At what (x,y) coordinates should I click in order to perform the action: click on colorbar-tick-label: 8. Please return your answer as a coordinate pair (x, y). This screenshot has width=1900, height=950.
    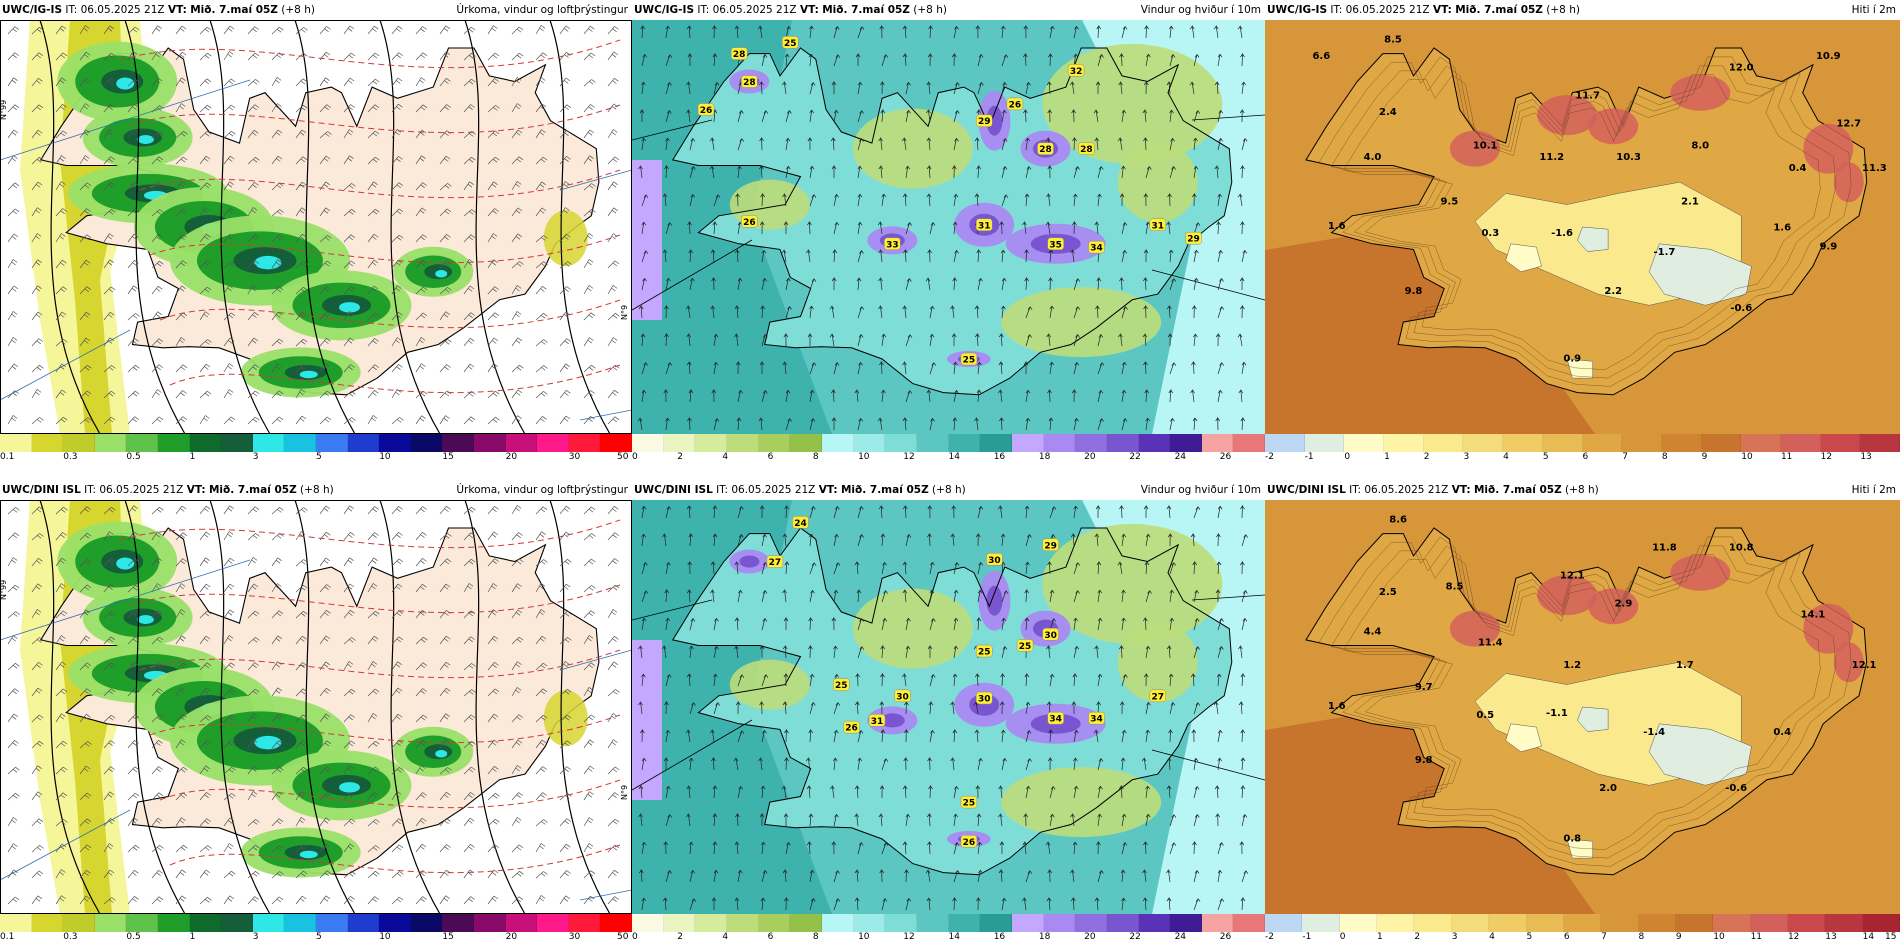
    Looking at the image, I should click on (815, 937).